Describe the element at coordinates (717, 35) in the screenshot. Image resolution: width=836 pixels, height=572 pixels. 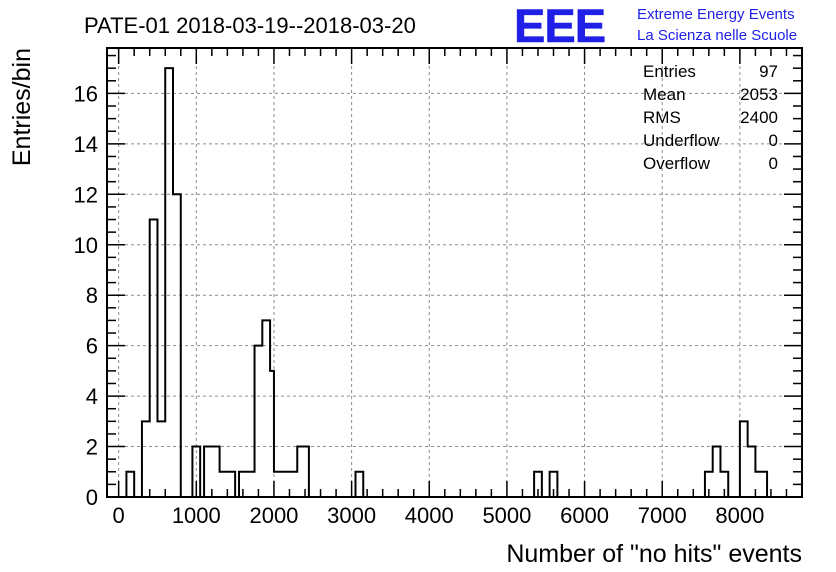
I see `logo-line-2: La Scienza nelle Scuole` at that location.